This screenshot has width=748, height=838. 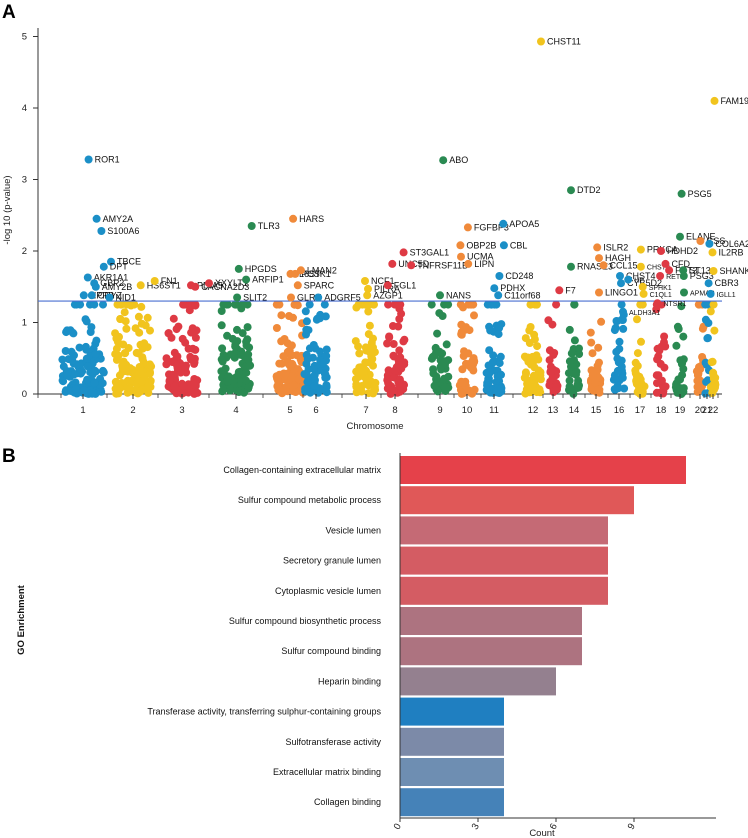 I want to click on y-tick-label: 4, so click(x=24, y=108).